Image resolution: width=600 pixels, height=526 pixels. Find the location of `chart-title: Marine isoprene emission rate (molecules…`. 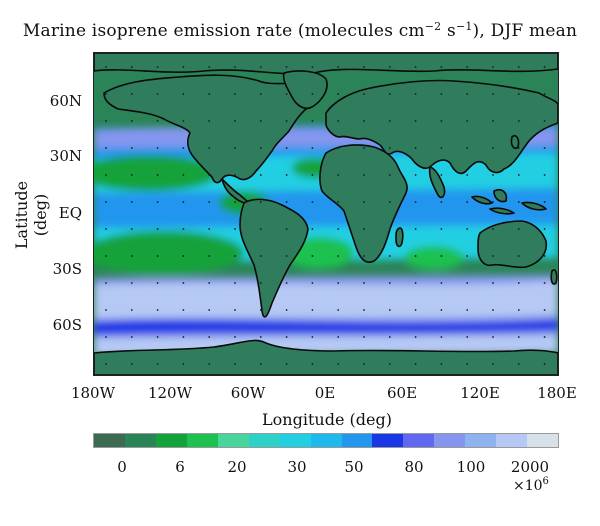

chart-title: Marine isoprene emission rate (molecules… is located at coordinates (300, 30).